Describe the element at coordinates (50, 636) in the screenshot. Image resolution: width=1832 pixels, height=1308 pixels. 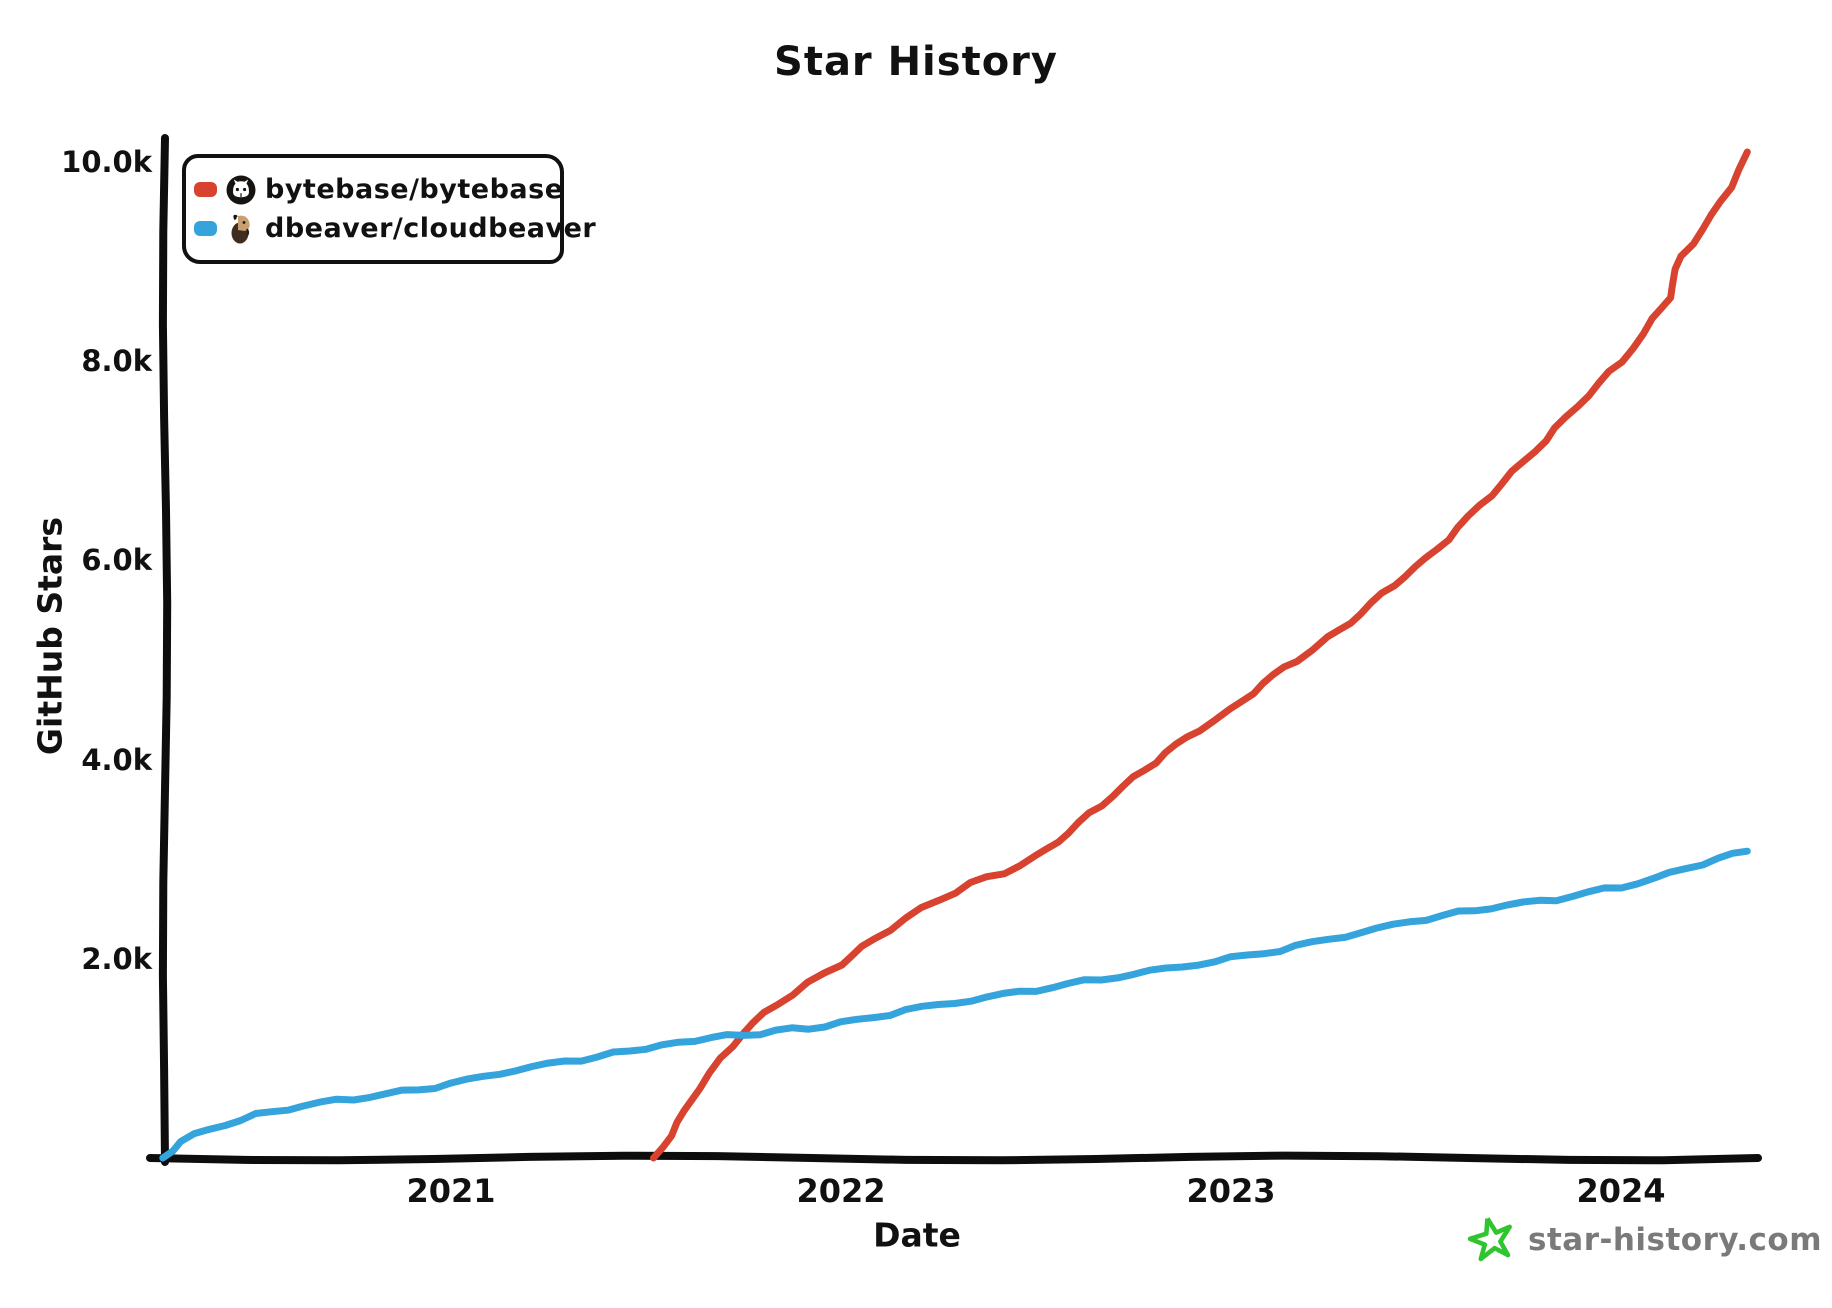
I see `y-axis-title: GitHub Stars` at that location.